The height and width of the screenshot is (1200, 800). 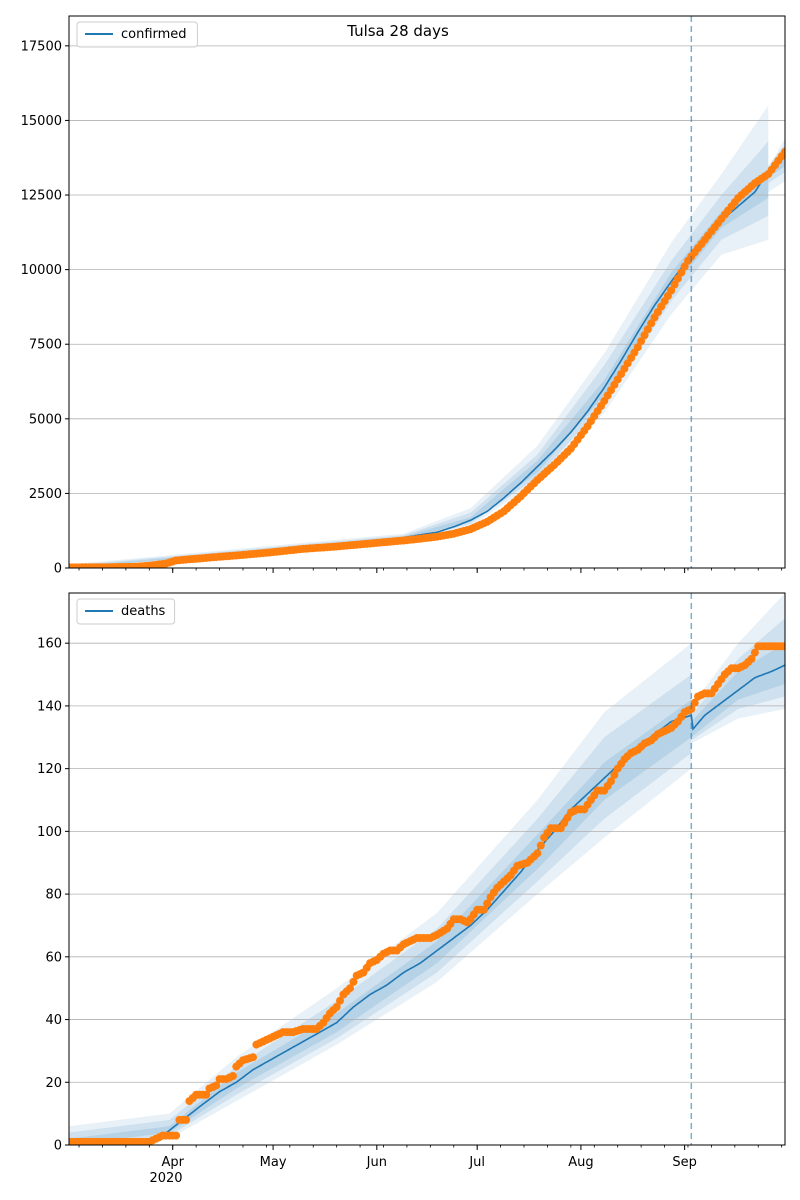 What do you see at coordinates (430, 570) in the screenshot?
I see `confirmed-x-ticks` at bounding box center [430, 570].